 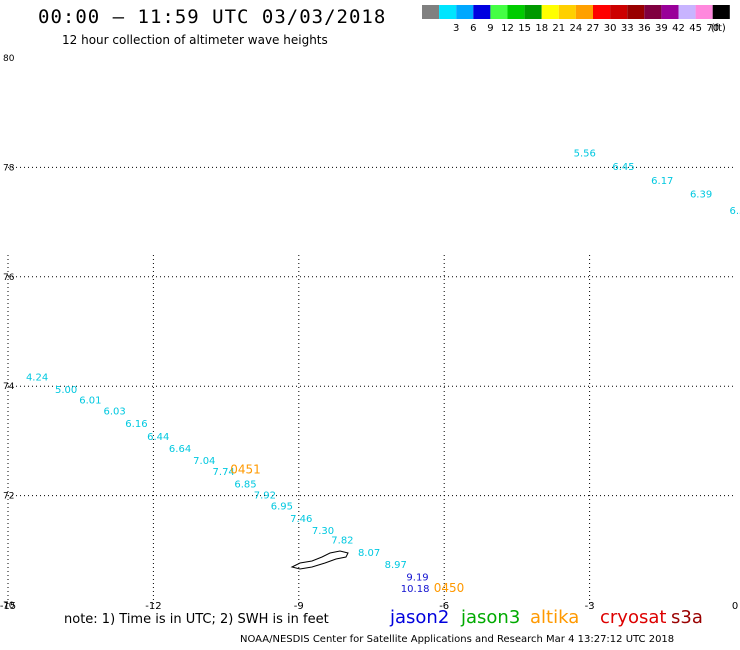 I want to click on legend-tick-label: 30, so click(x=610, y=28).